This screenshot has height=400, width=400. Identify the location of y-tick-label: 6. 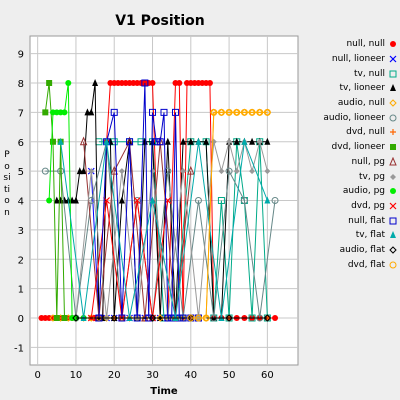
(21, 143).